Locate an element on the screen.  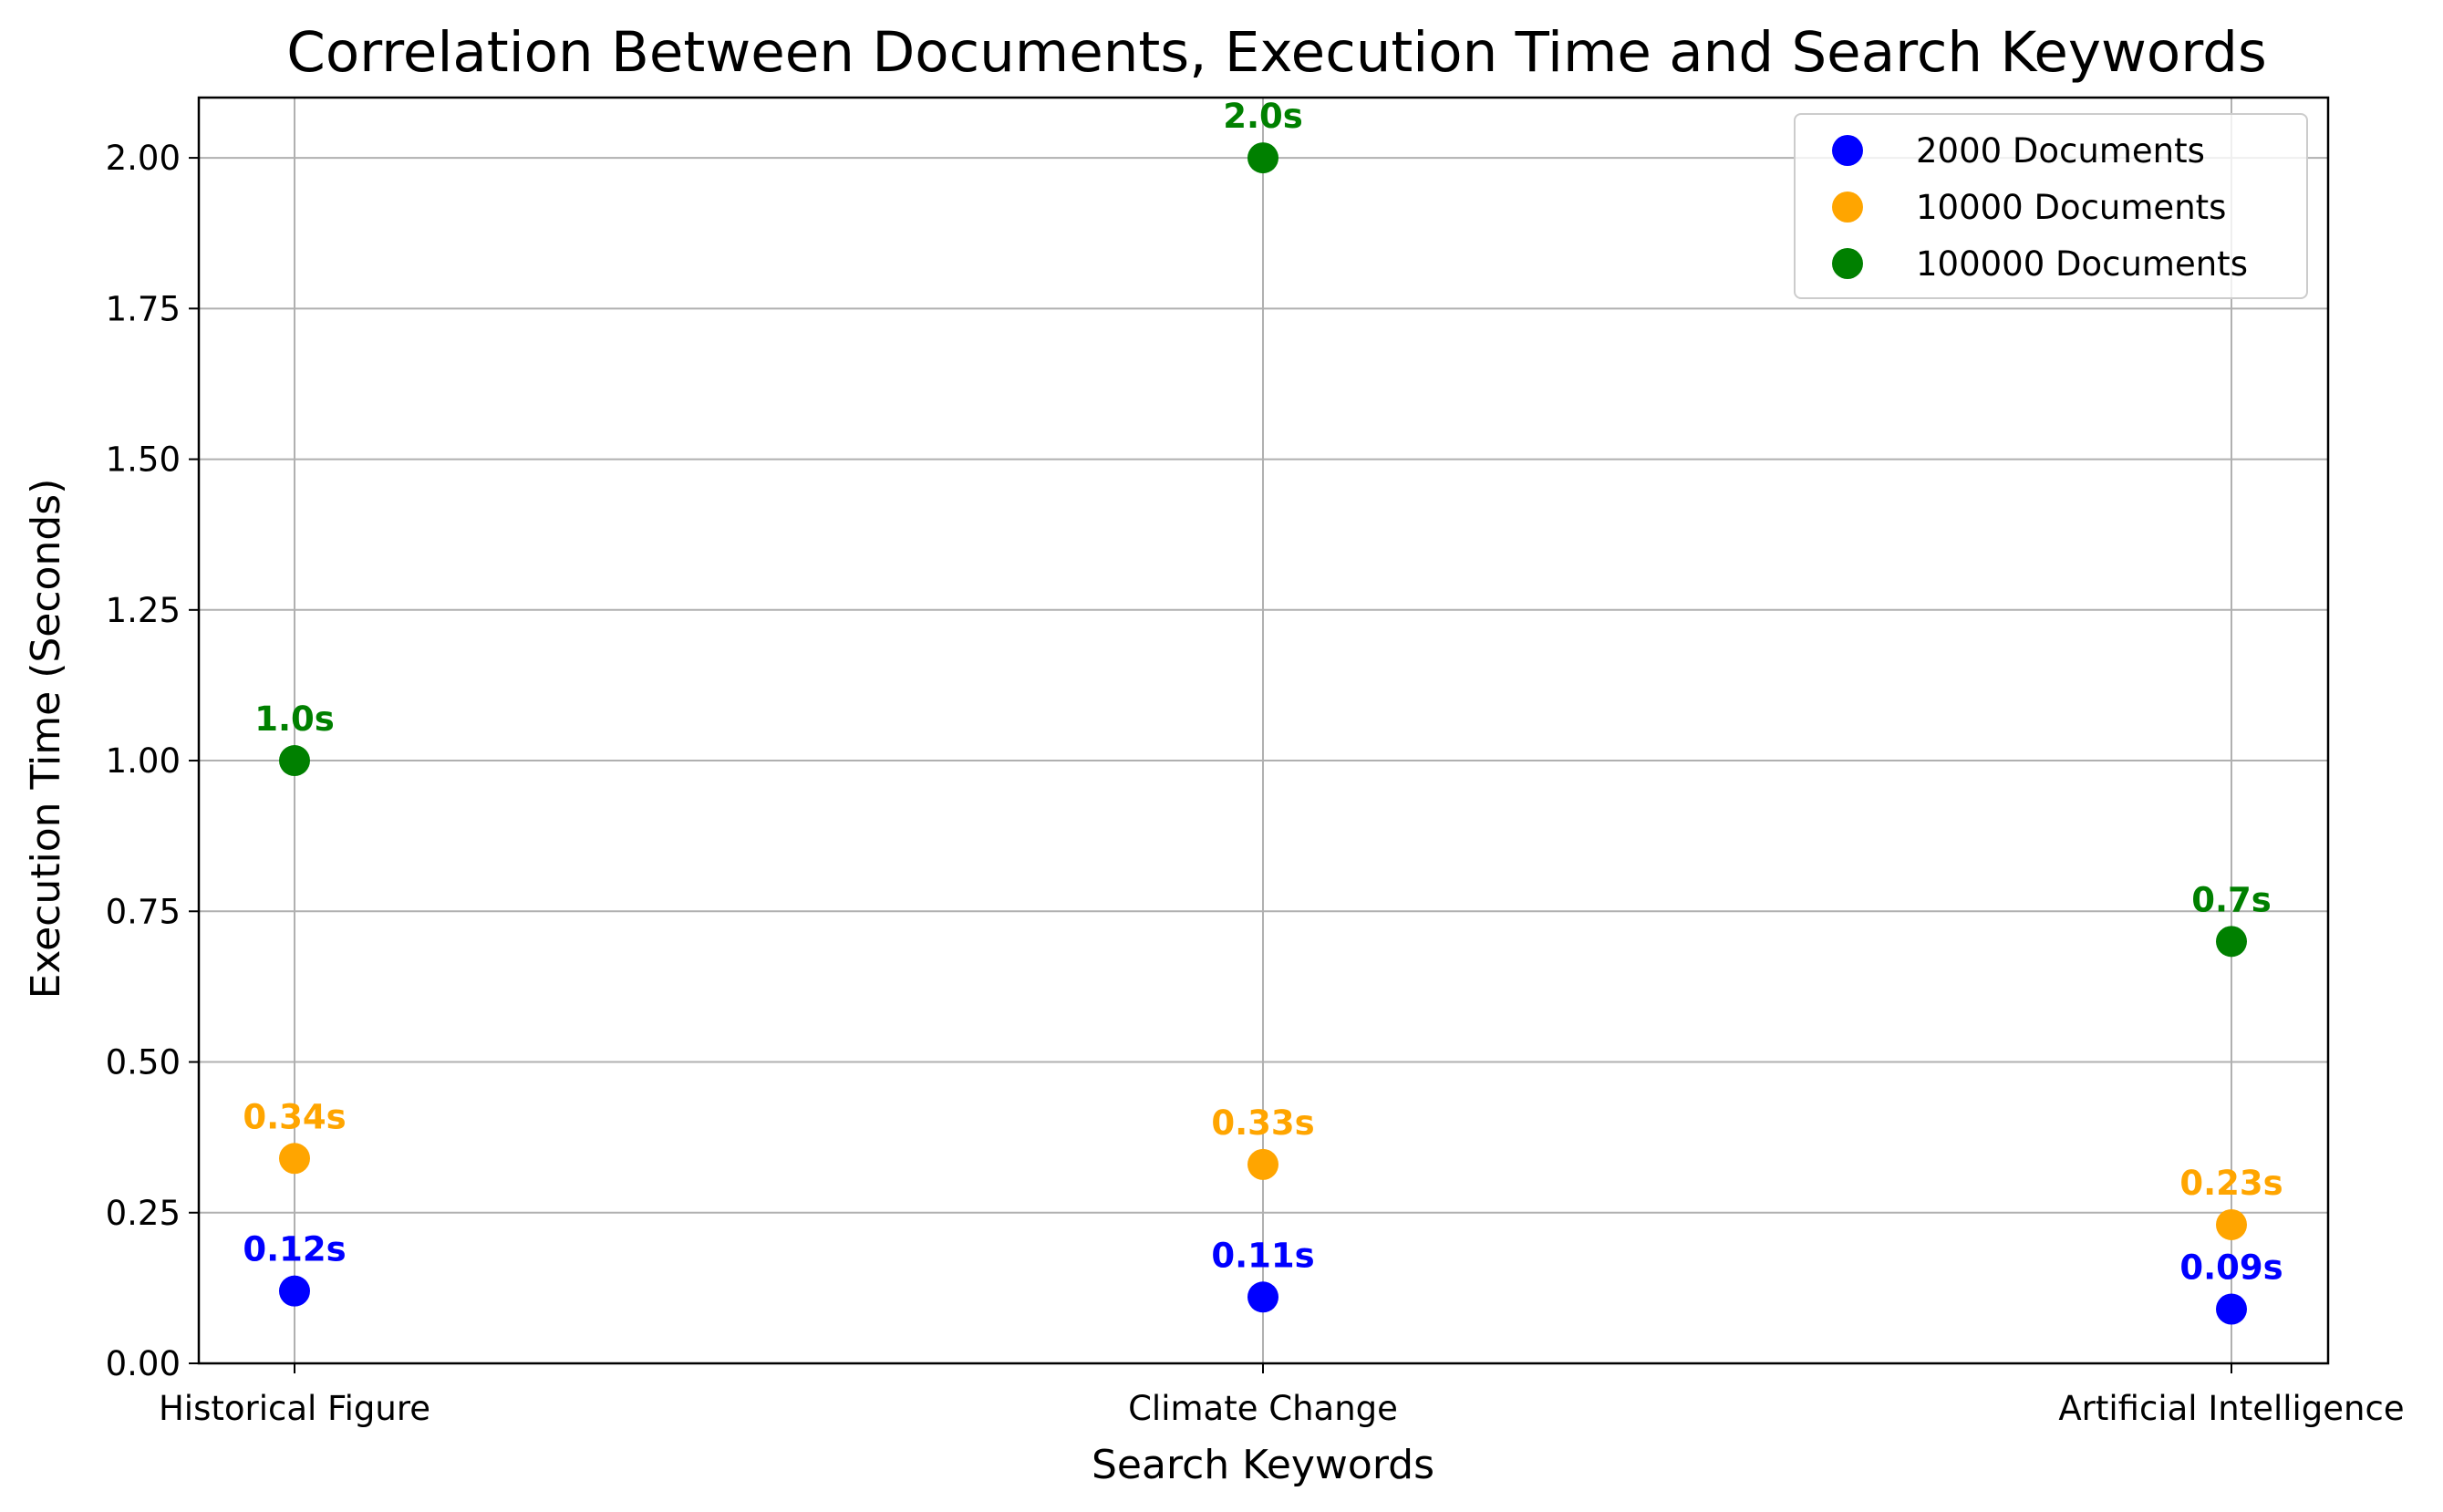
data-label: 0.33s is located at coordinates (1262, 1123).